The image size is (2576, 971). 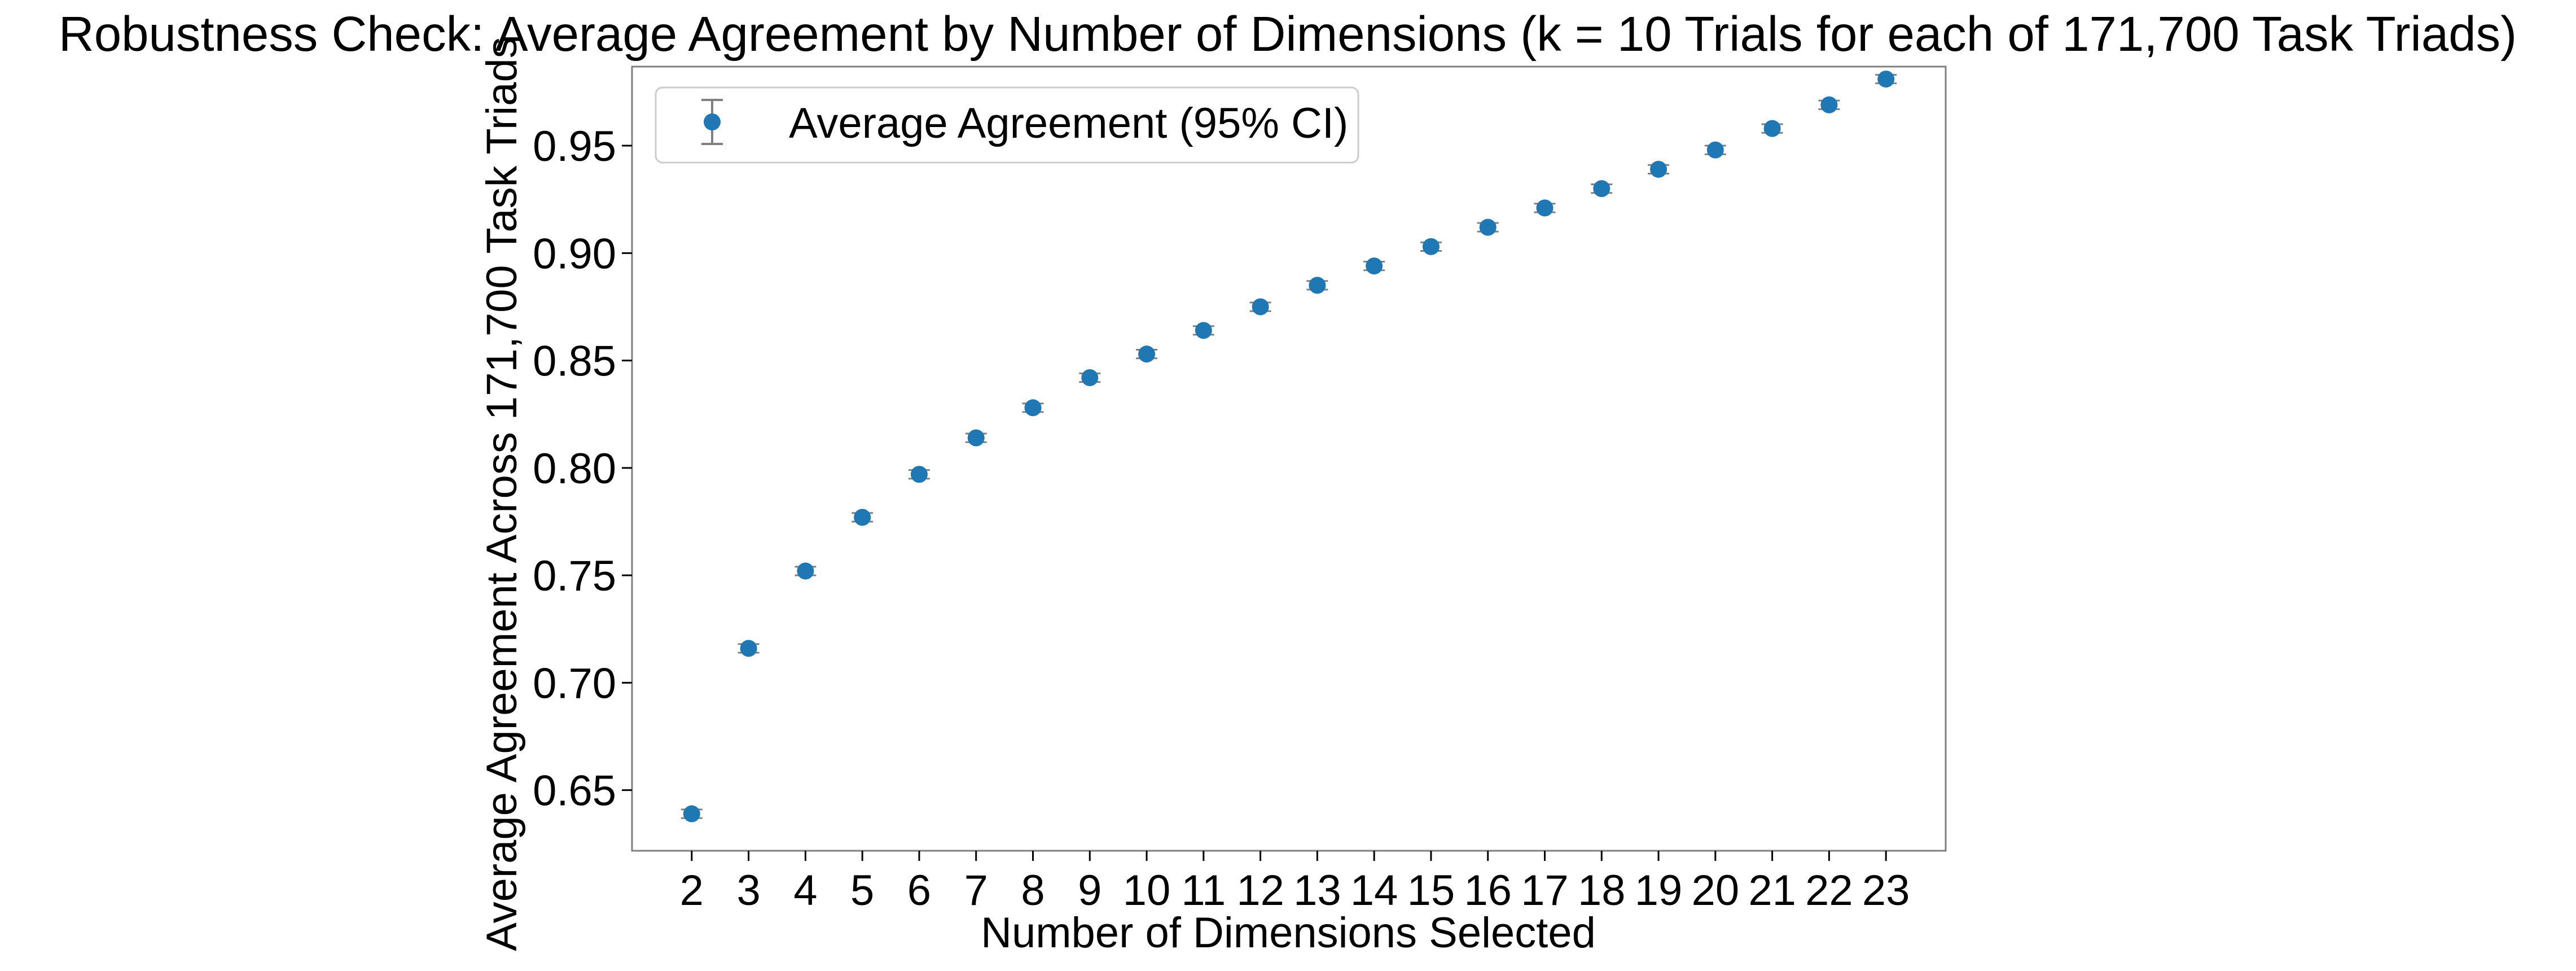 I want to click on y-tick-label: 0.75, so click(x=574, y=576).